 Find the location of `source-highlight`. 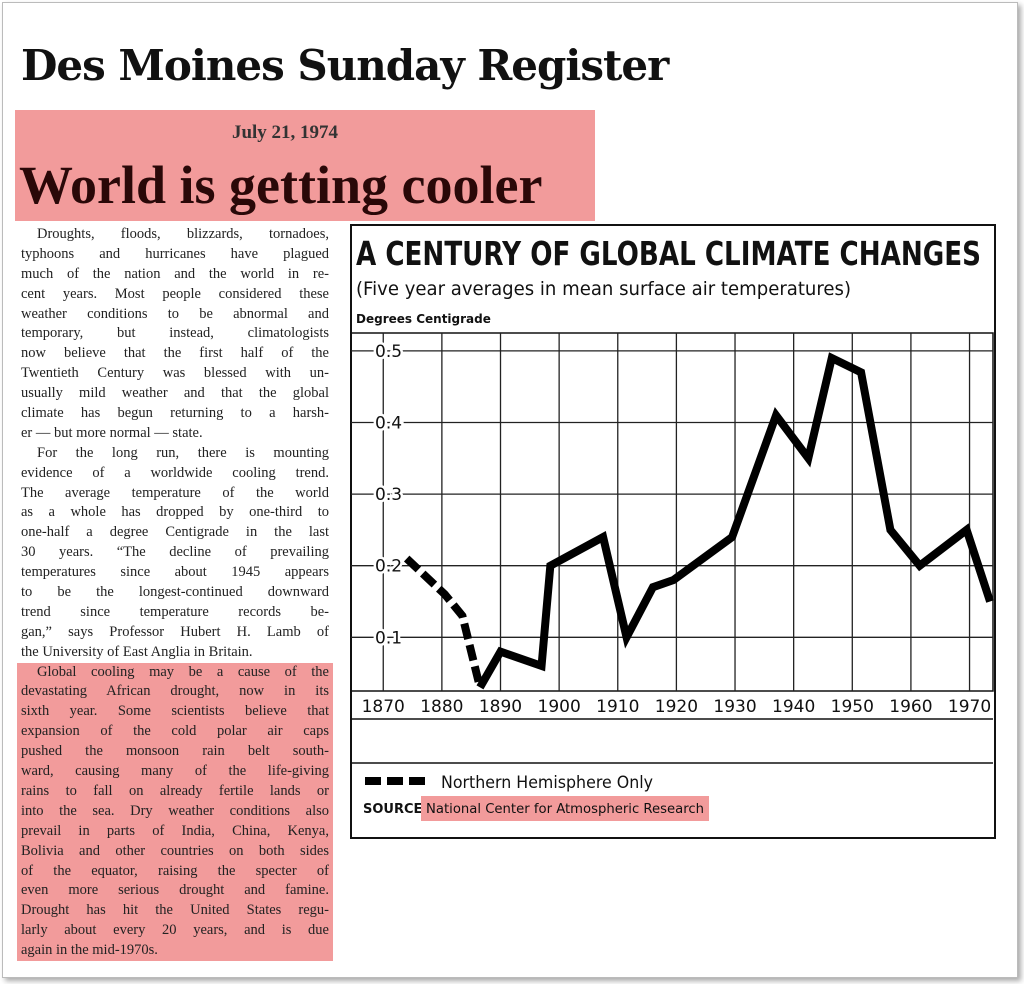

source-highlight is located at coordinates (565, 808).